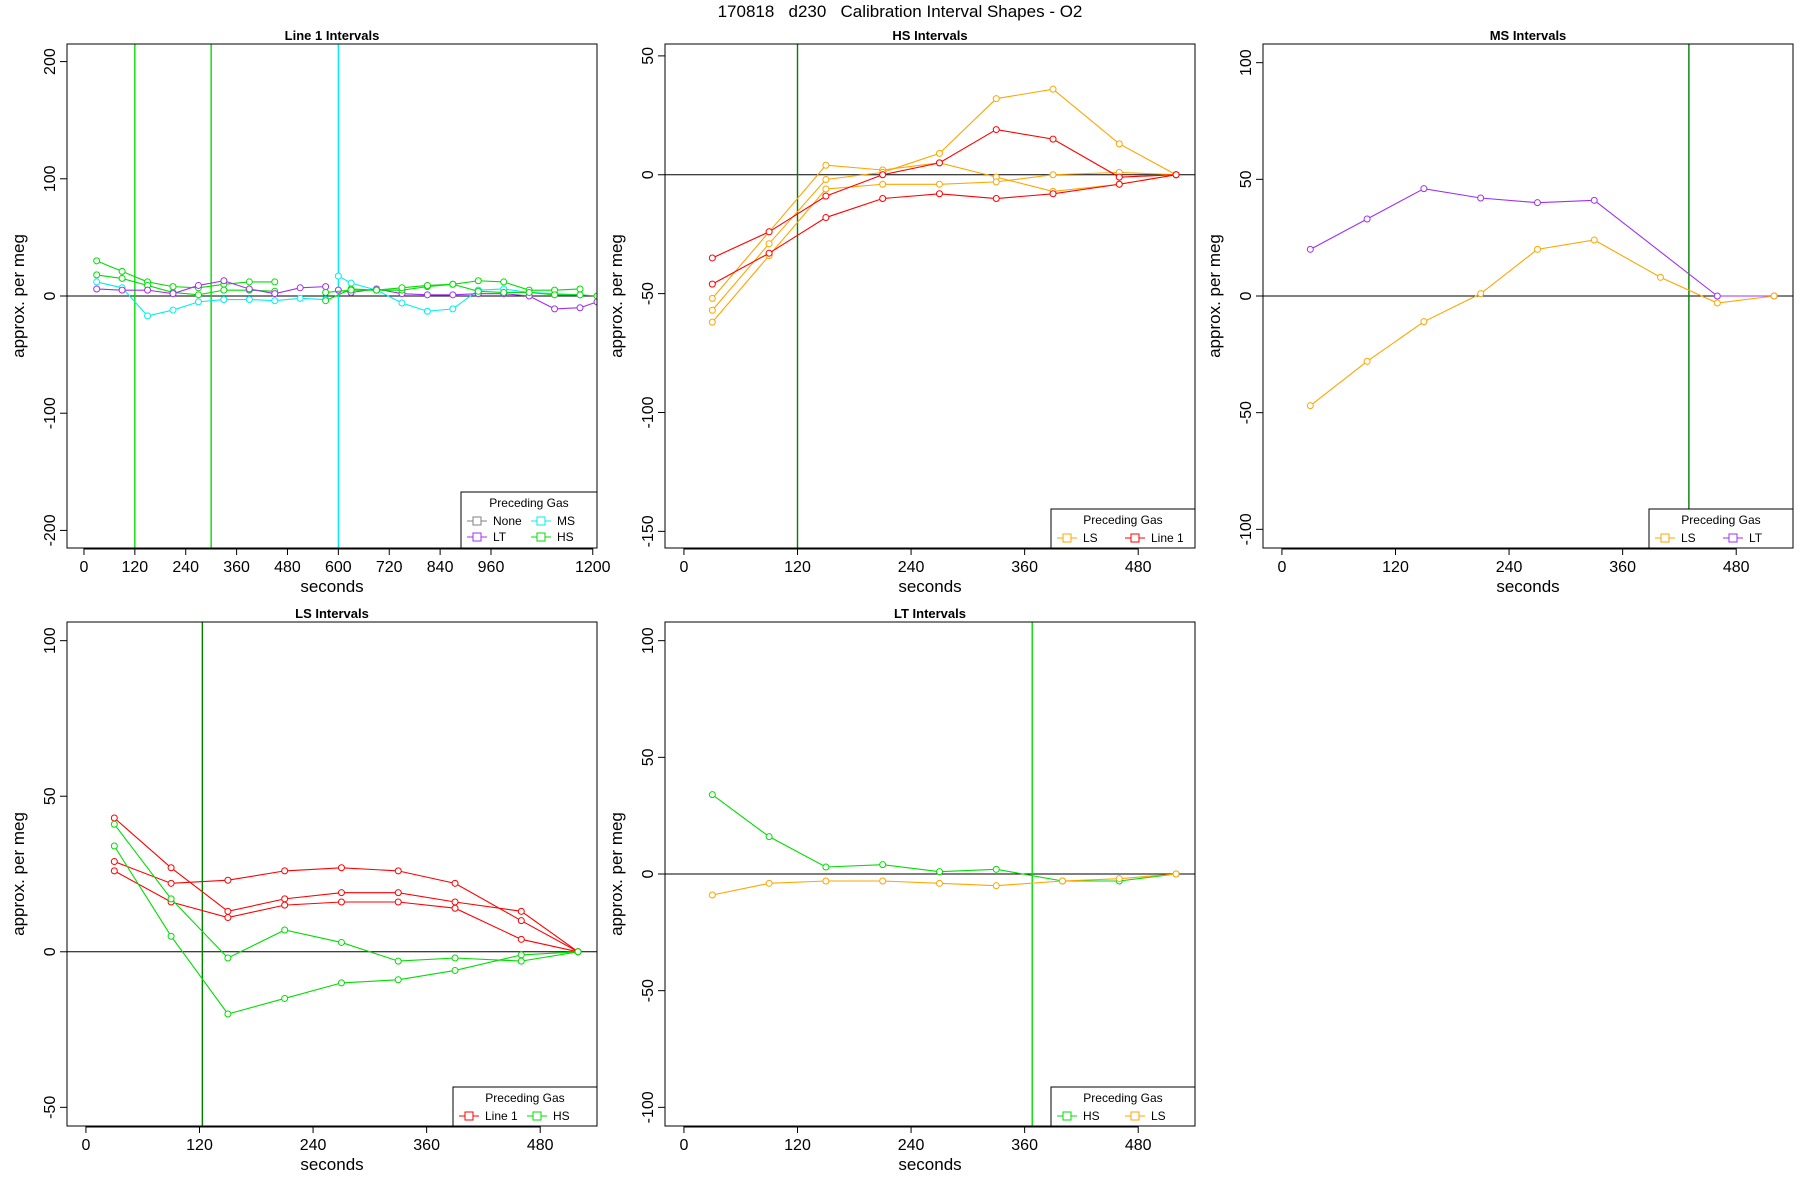  I want to click on legend: Preceding Gas HS LS, so click(1123, 1106).